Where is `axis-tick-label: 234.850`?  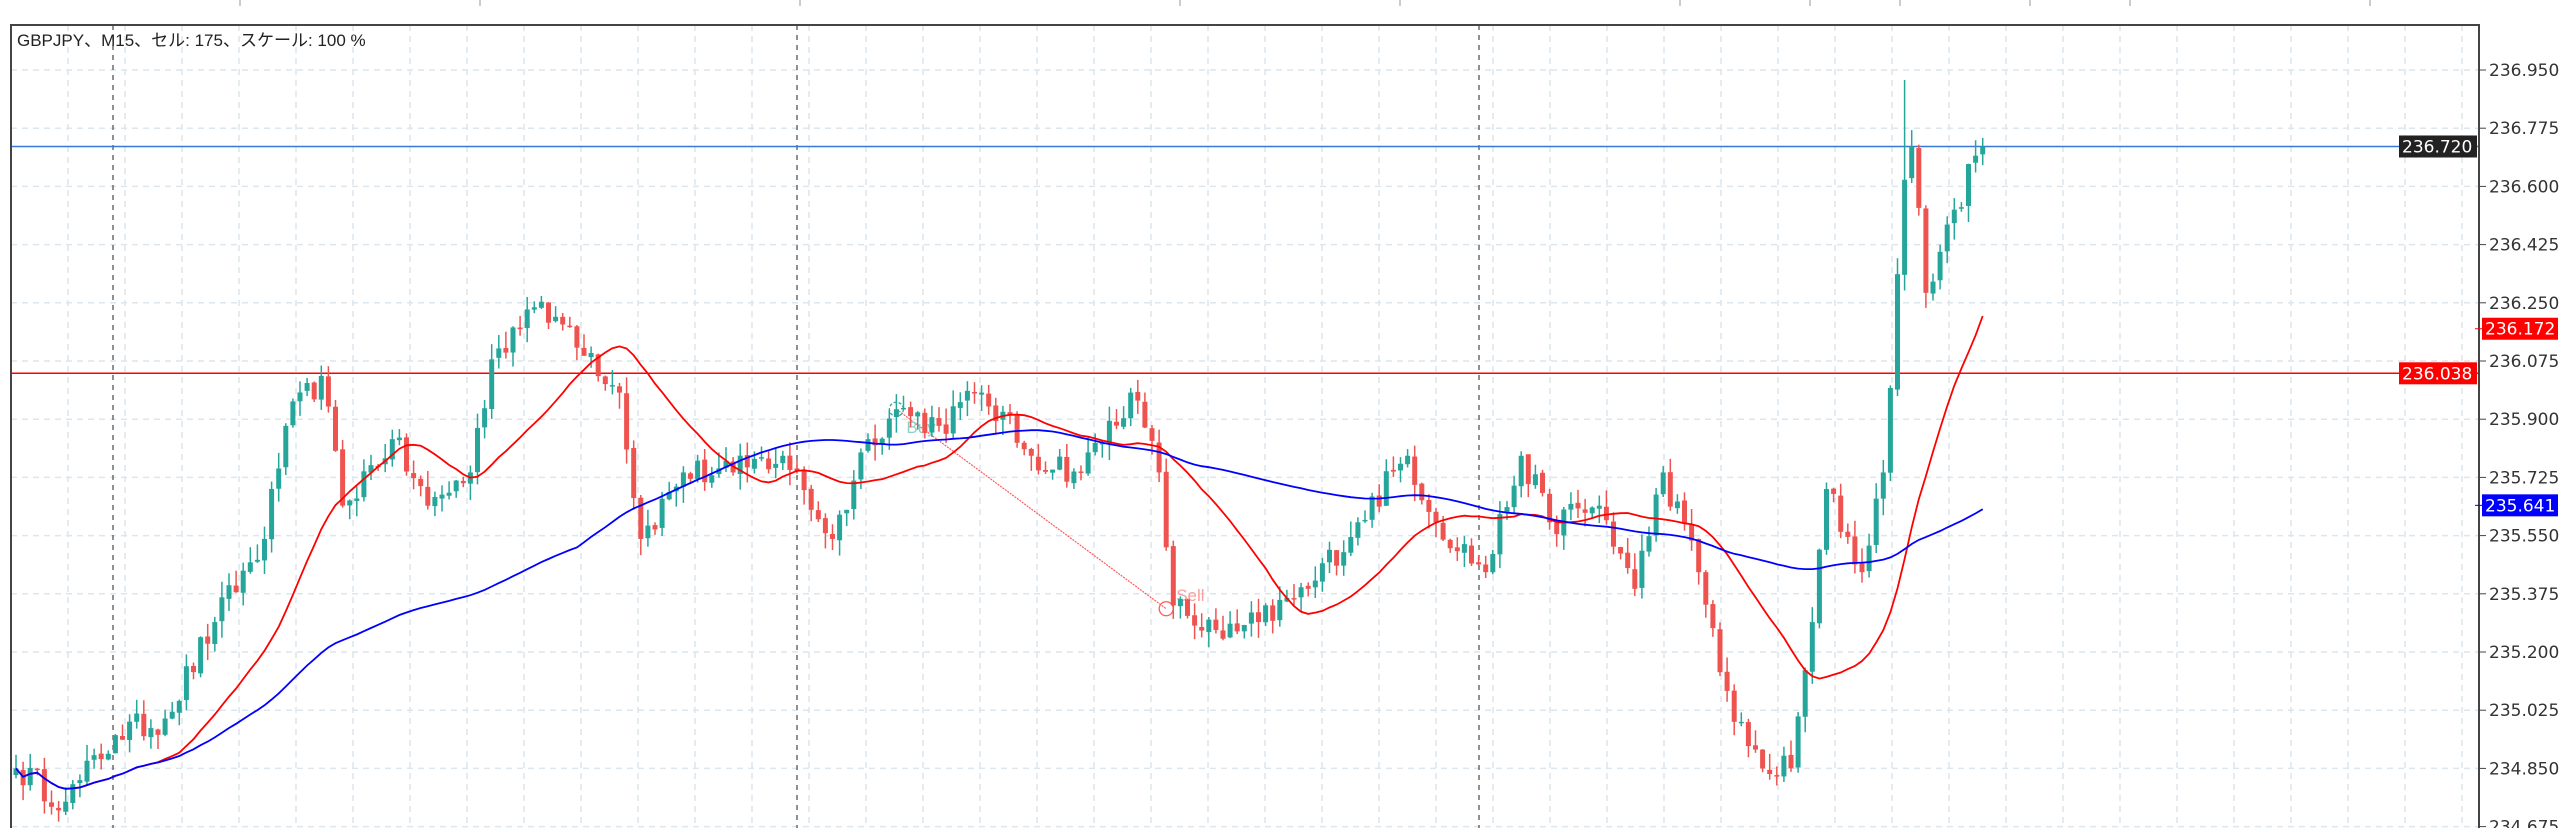 axis-tick-label: 234.850 is located at coordinates (2524, 769).